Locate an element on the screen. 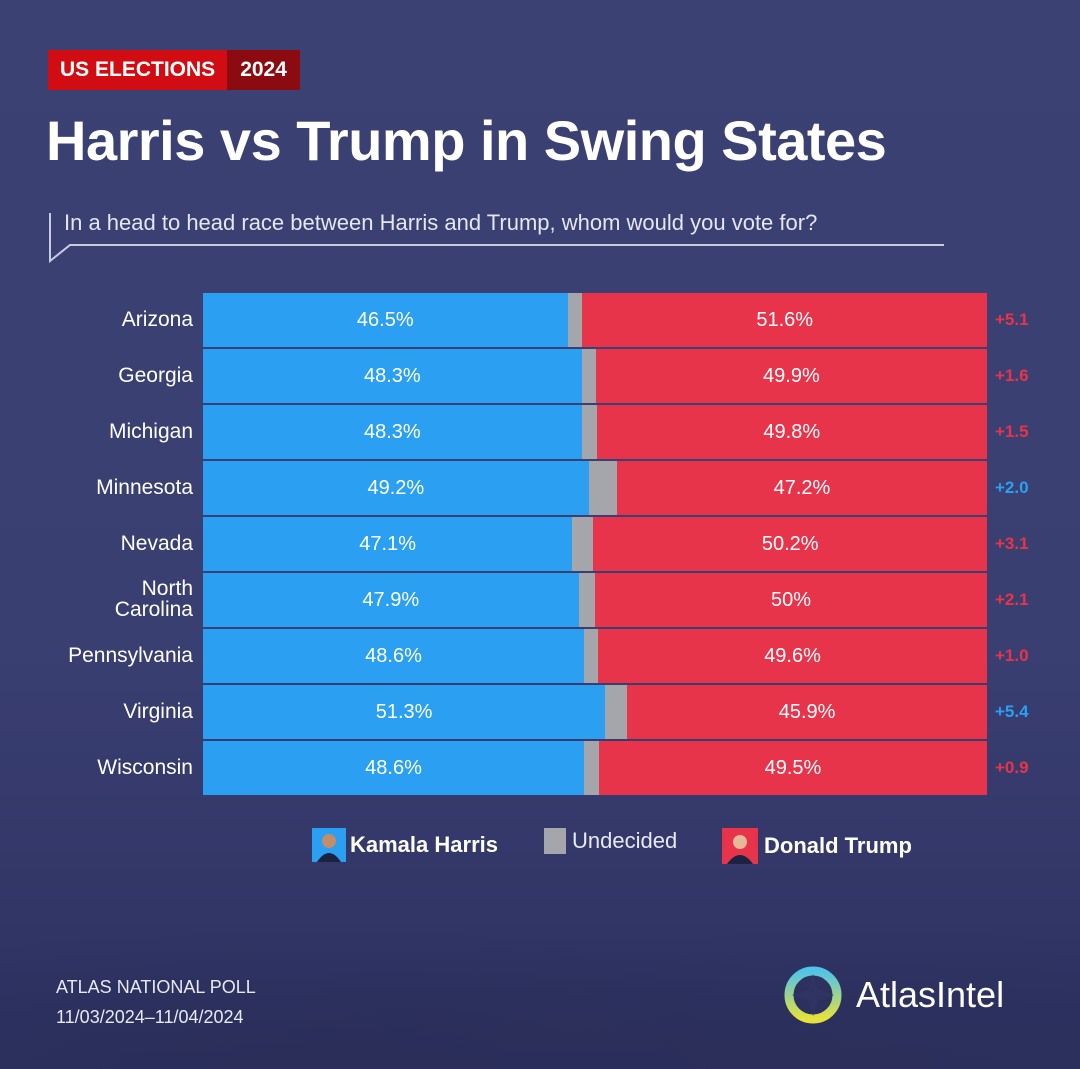 Image resolution: width=1080 pixels, height=1069 pixels. legend-label-undecided: Undecided is located at coordinates (625, 840).